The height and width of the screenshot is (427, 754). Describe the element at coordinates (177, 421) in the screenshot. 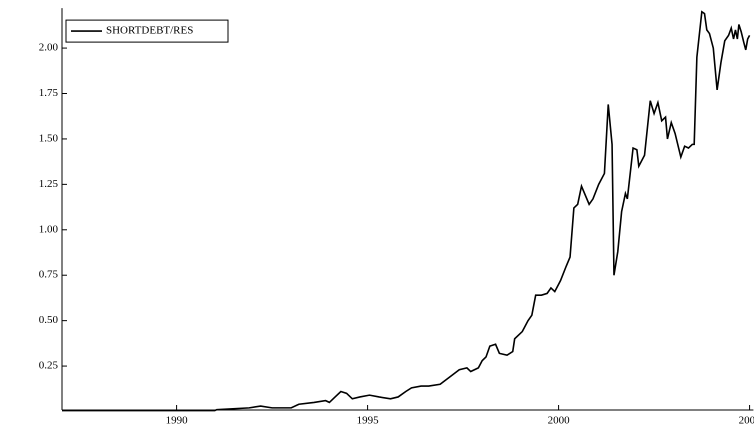

I see `x-tick-label: 1990` at that location.